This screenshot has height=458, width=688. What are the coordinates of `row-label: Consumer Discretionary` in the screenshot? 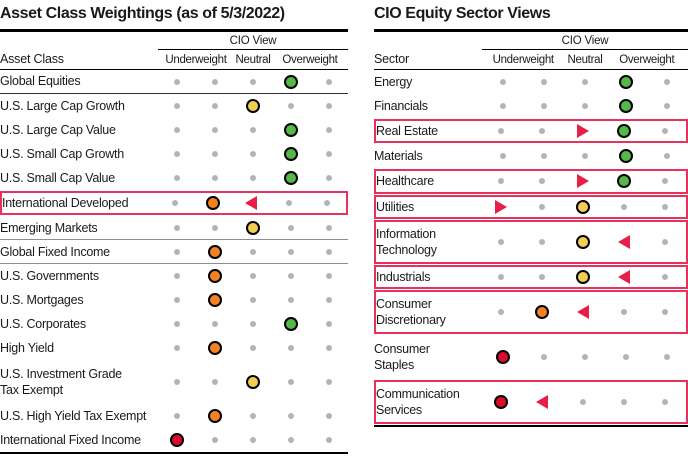 It's located at (411, 311).